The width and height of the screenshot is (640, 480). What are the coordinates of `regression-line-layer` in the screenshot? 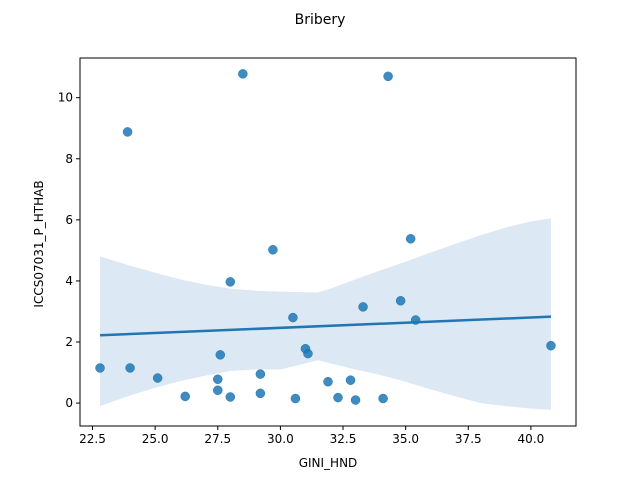 It's located at (325, 326).